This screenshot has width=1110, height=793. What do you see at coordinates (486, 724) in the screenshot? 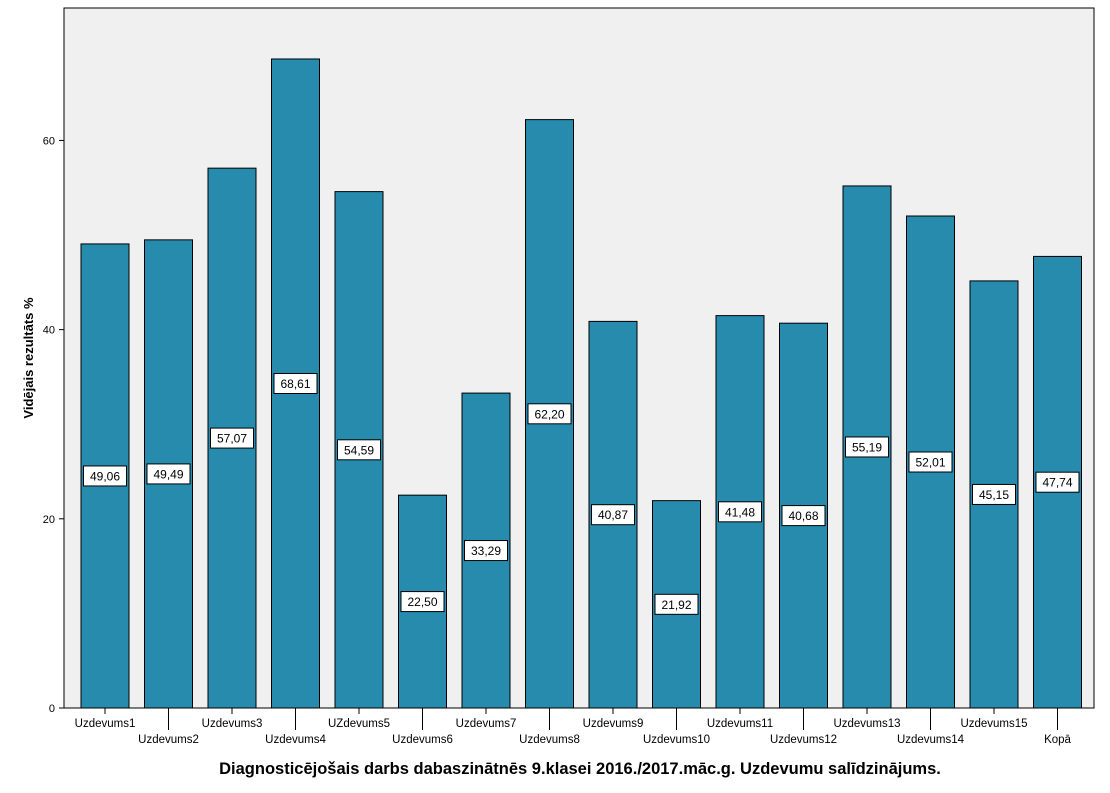
I see `x-tick-label: Uzdevums7` at bounding box center [486, 724].